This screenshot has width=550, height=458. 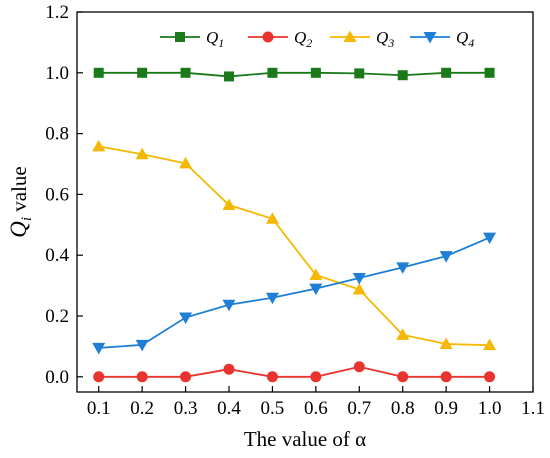 What do you see at coordinates (20, 202) in the screenshot?
I see `y-axis-title: Qi value` at bounding box center [20, 202].